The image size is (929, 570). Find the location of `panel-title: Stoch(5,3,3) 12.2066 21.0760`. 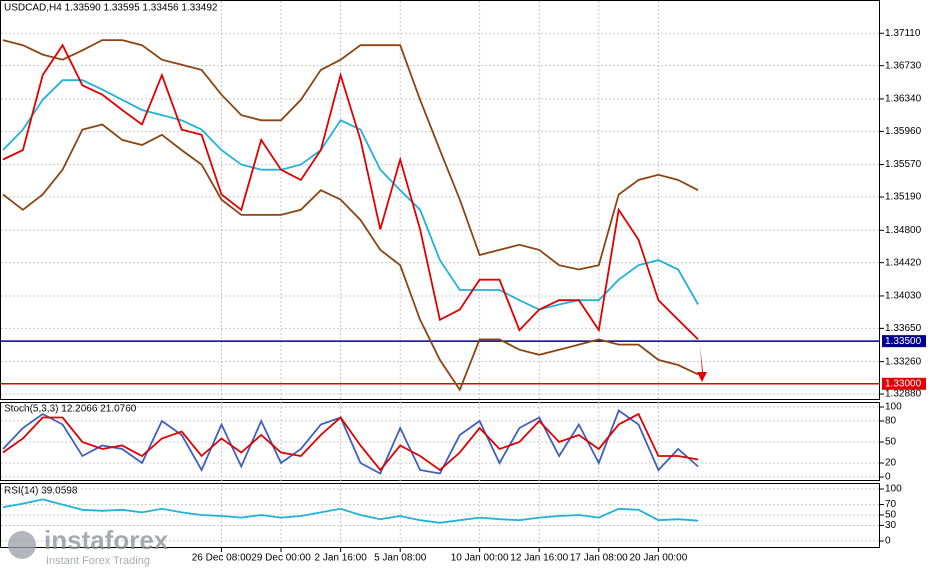

panel-title: Stoch(5,3,3) 12.2066 21.0760 is located at coordinates (70, 409).